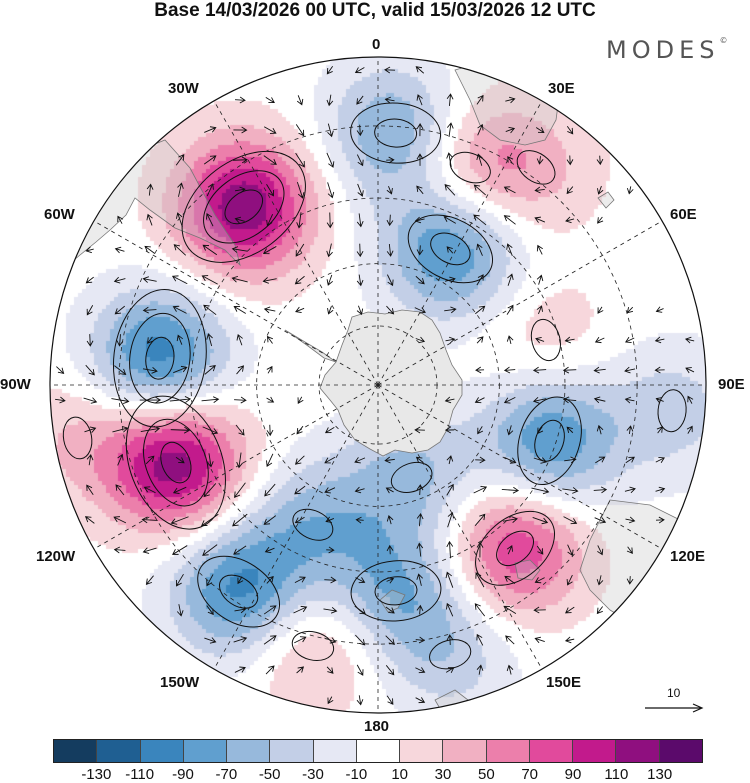 Image resolution: width=750 pixels, height=783 pixels. I want to click on colorbar-labels: -130 -110 -90 -70 -50 -30 -10 10 30 50 70 90 110 130, so click(375, 774).